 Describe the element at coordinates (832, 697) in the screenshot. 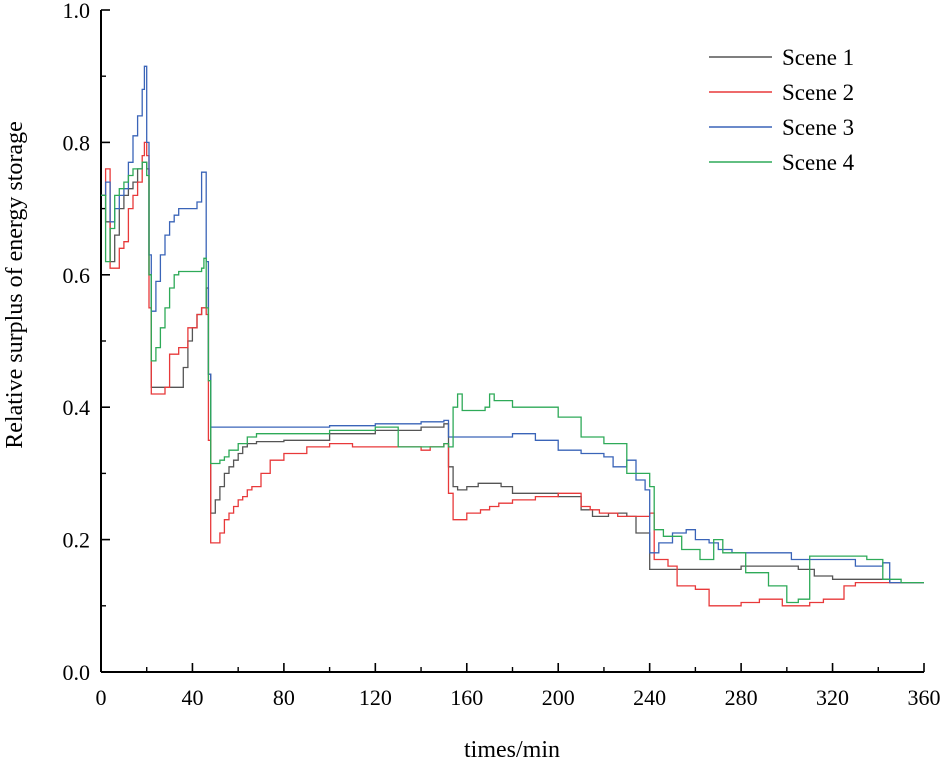

I see `x-tick-label: 320` at that location.